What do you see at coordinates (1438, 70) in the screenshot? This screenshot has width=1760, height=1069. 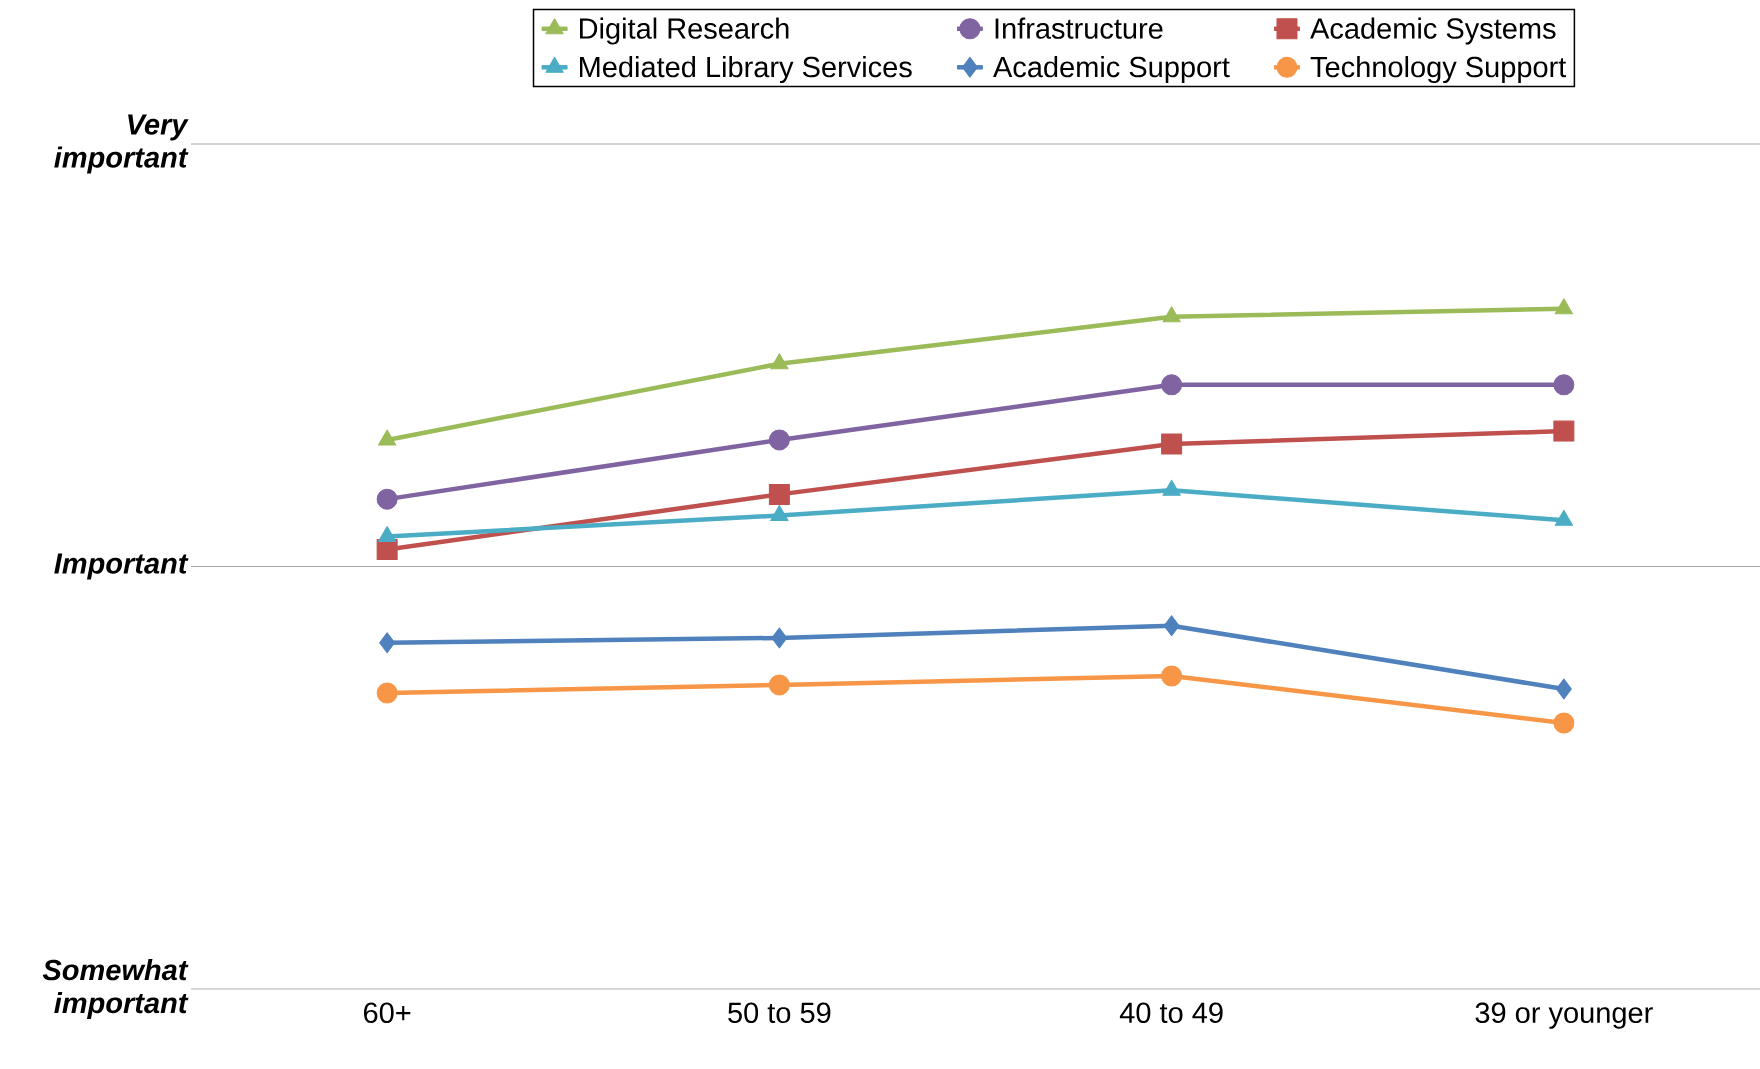 I see `legend-label: Technology Support` at bounding box center [1438, 70].